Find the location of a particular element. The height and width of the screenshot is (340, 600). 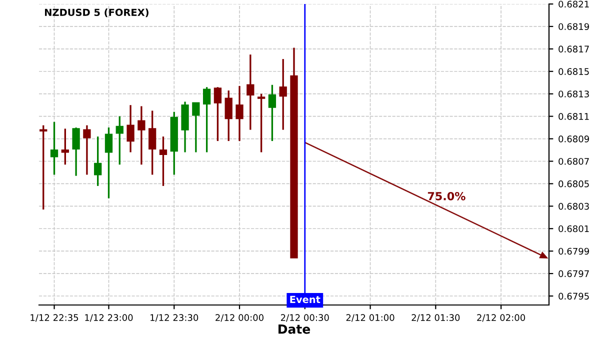

y-tick-label: 0.6819 is located at coordinates (573, 26).